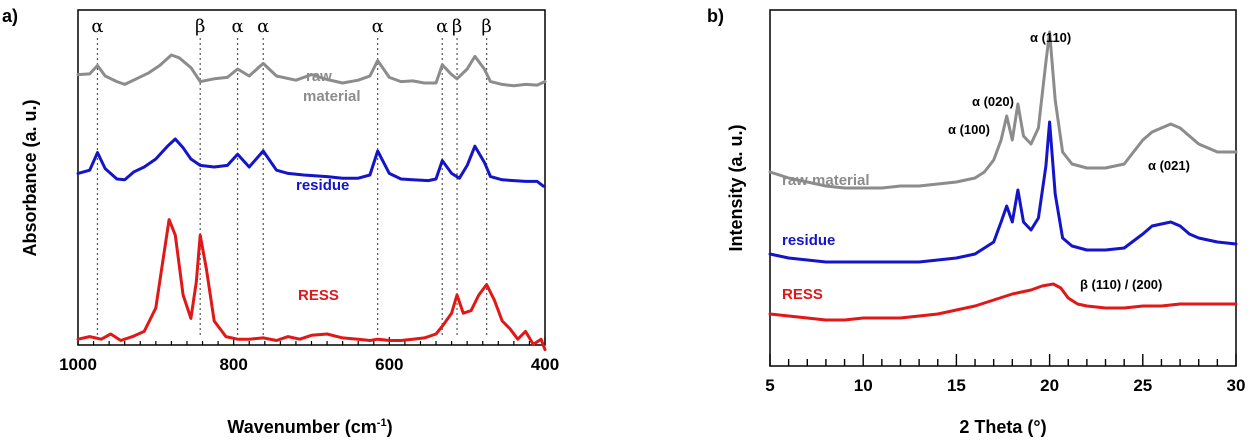  Describe the element at coordinates (310, 162) in the screenshot. I see `panel-a-series-residue` at that location.